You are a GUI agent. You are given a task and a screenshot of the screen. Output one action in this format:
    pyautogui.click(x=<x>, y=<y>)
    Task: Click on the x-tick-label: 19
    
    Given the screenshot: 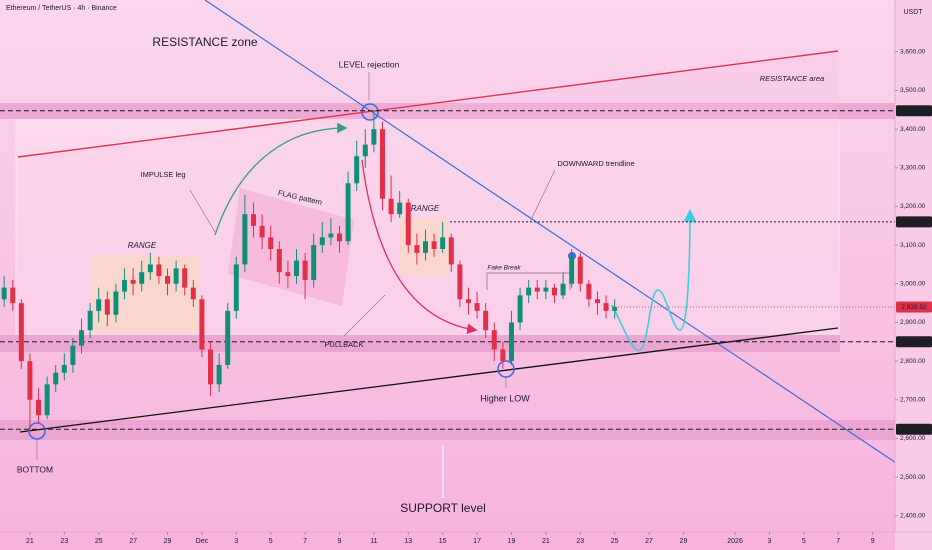 What is the action you would take?
    pyautogui.click(x=512, y=541)
    